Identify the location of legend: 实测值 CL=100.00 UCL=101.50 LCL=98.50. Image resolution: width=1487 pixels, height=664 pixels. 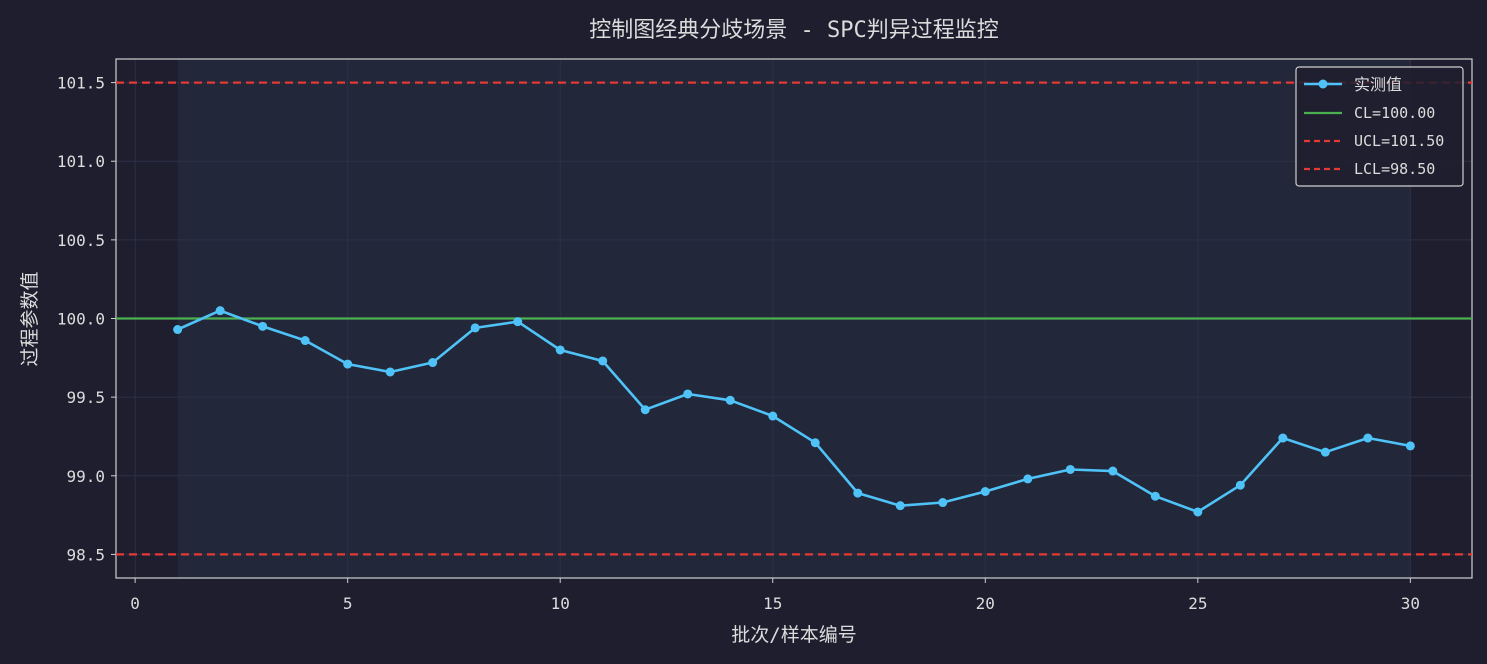
(1379, 126).